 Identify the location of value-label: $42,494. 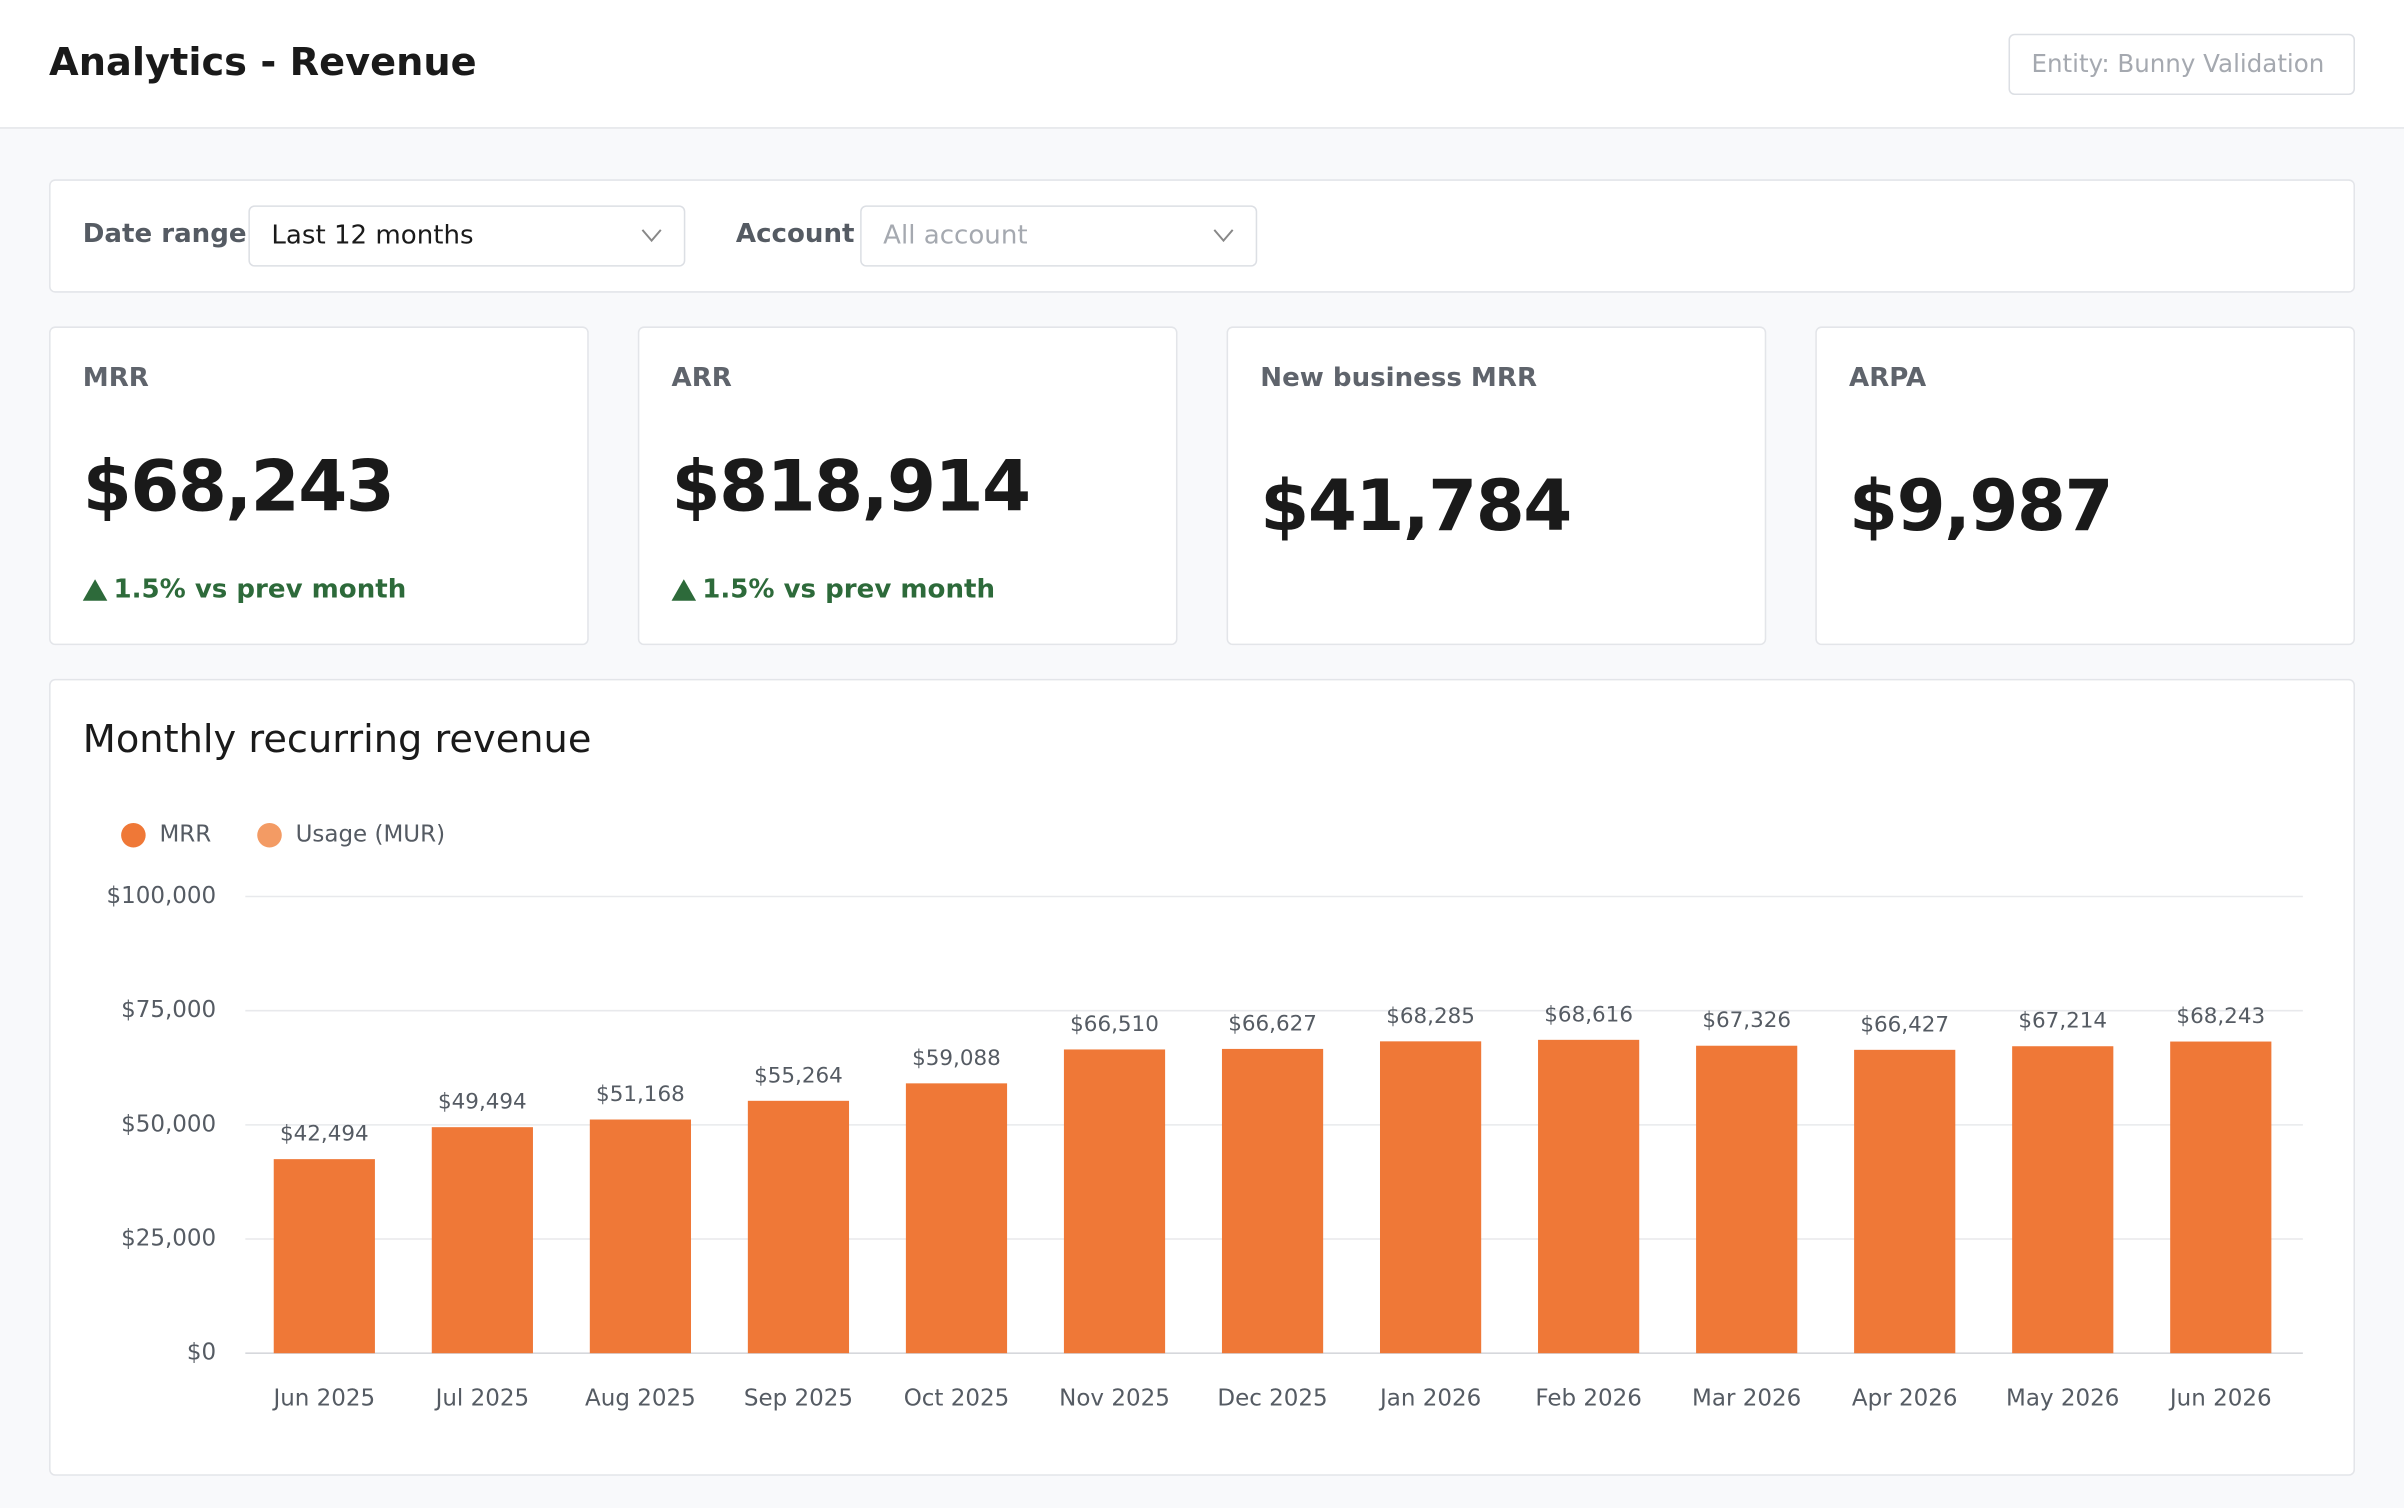
(324, 1134).